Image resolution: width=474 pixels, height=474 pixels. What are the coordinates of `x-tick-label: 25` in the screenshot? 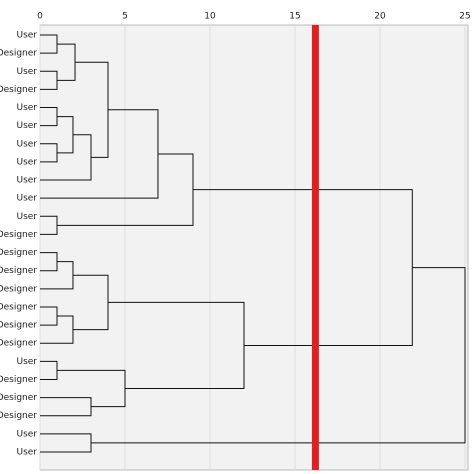 It's located at (464, 17).